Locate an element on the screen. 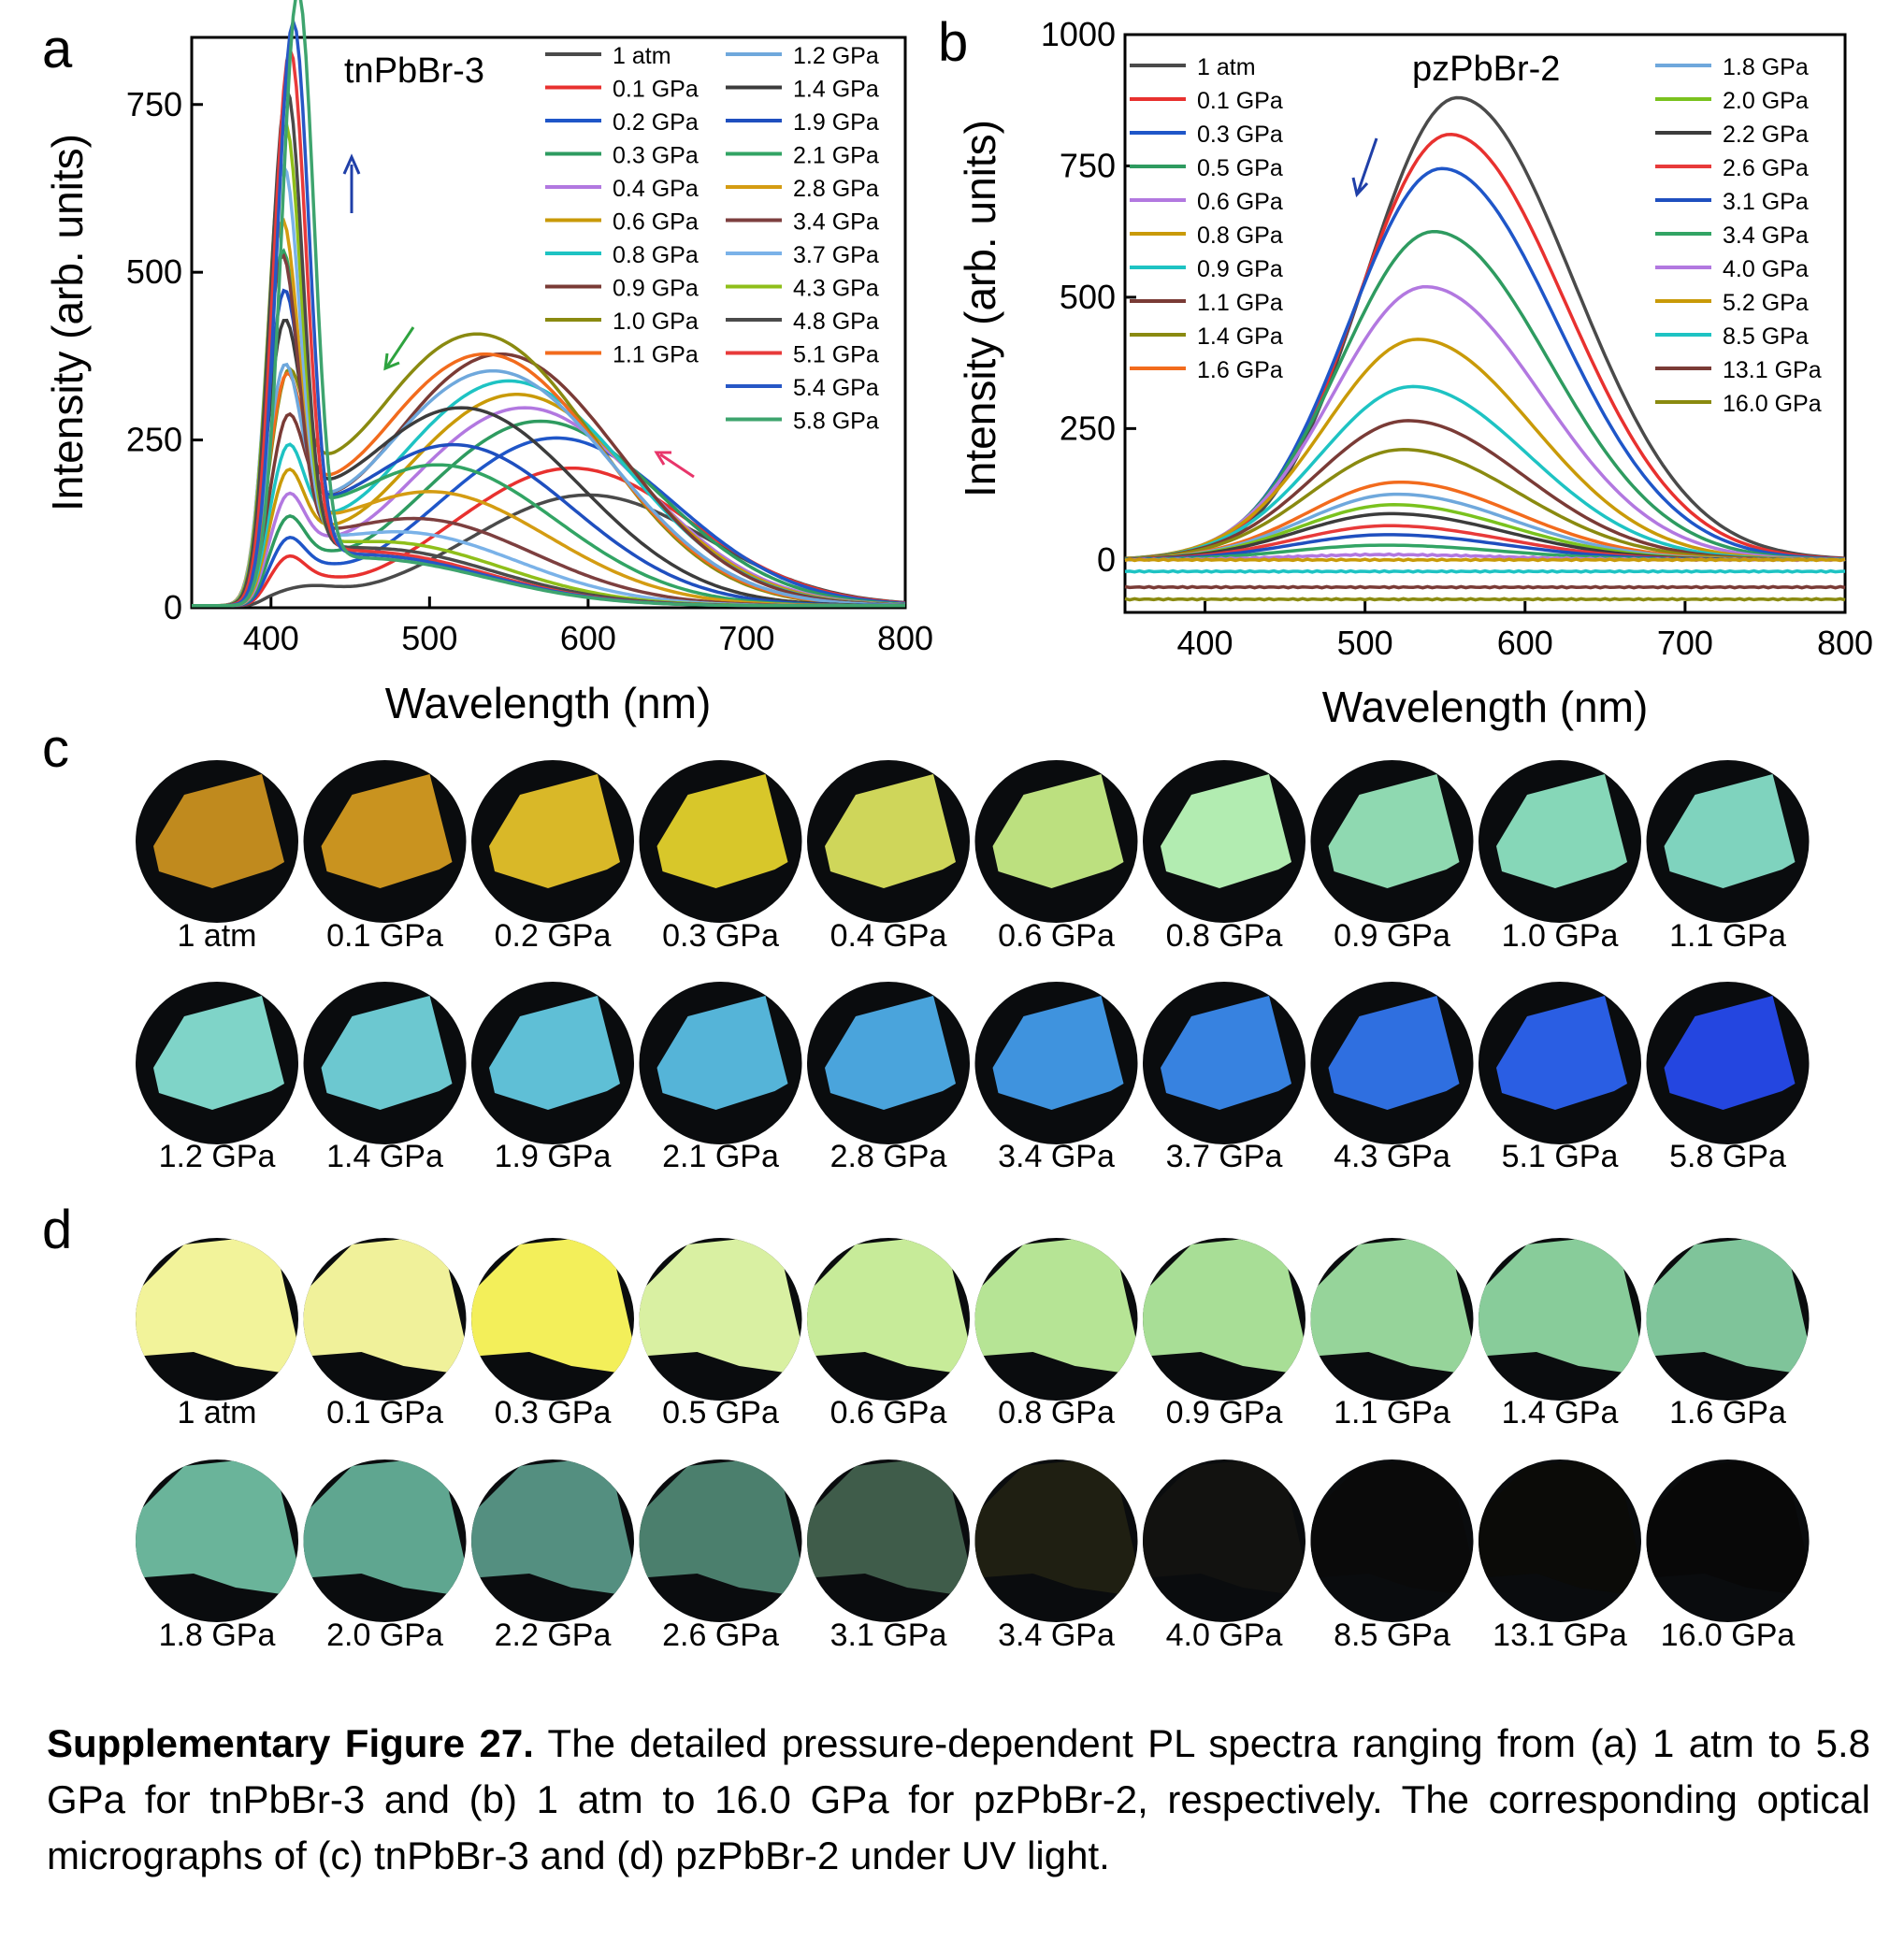  micrograph-label: 0.1 GPa is located at coordinates (384, 1413).